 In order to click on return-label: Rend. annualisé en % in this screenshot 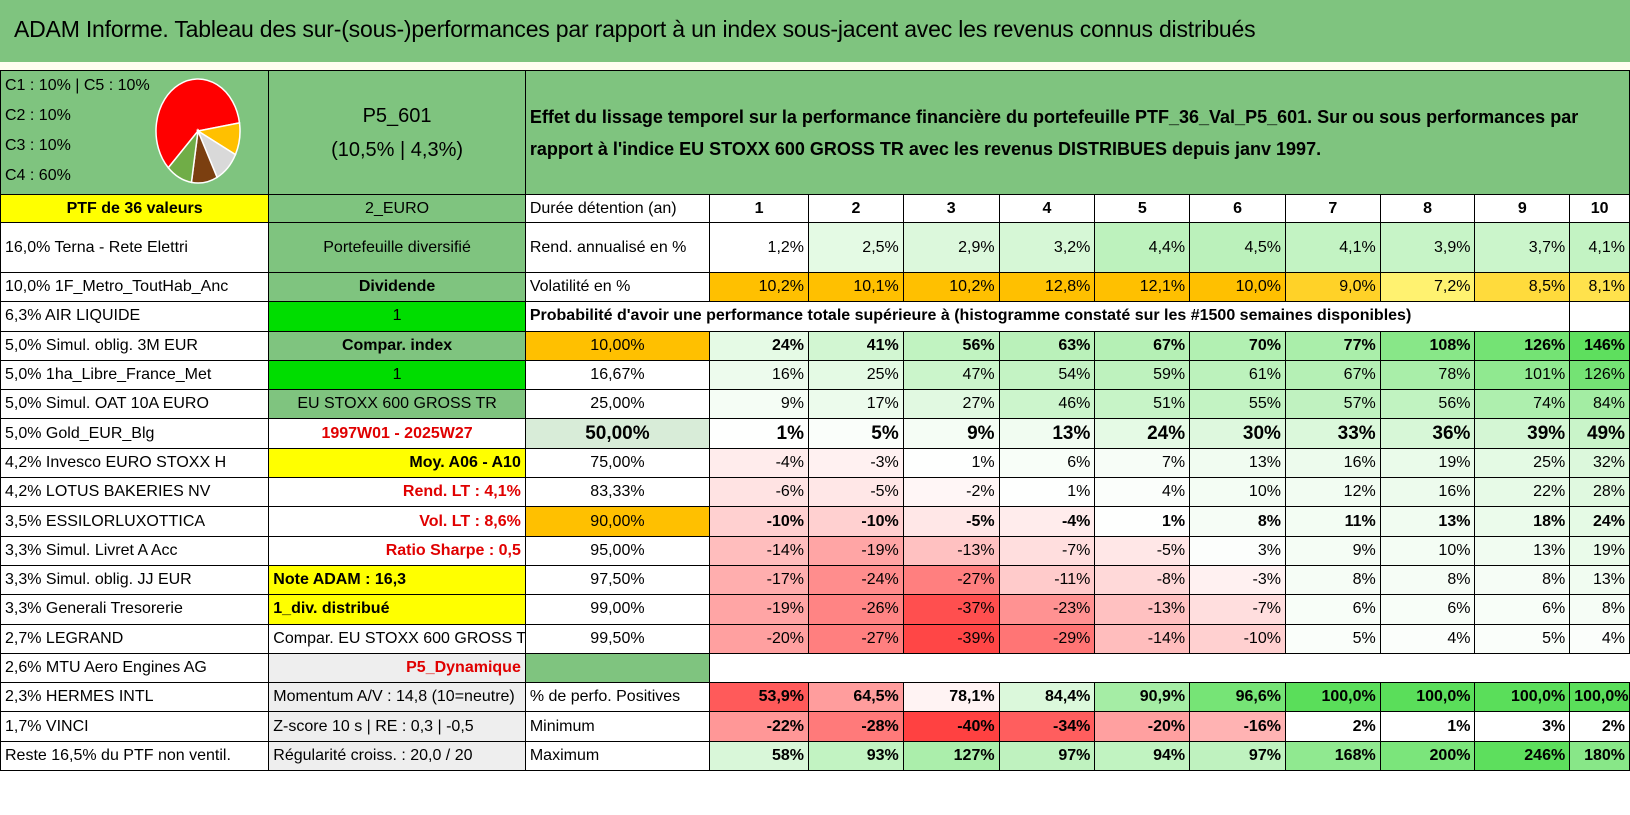, I will do `click(617, 247)`.